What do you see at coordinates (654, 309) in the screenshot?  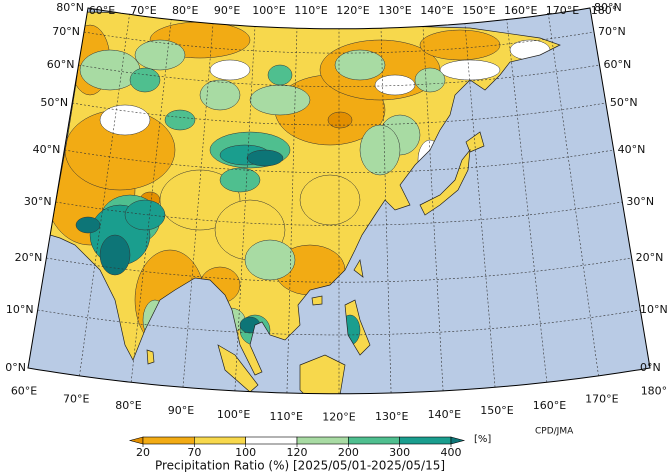 I see `lat-label-right: 10°N` at bounding box center [654, 309].